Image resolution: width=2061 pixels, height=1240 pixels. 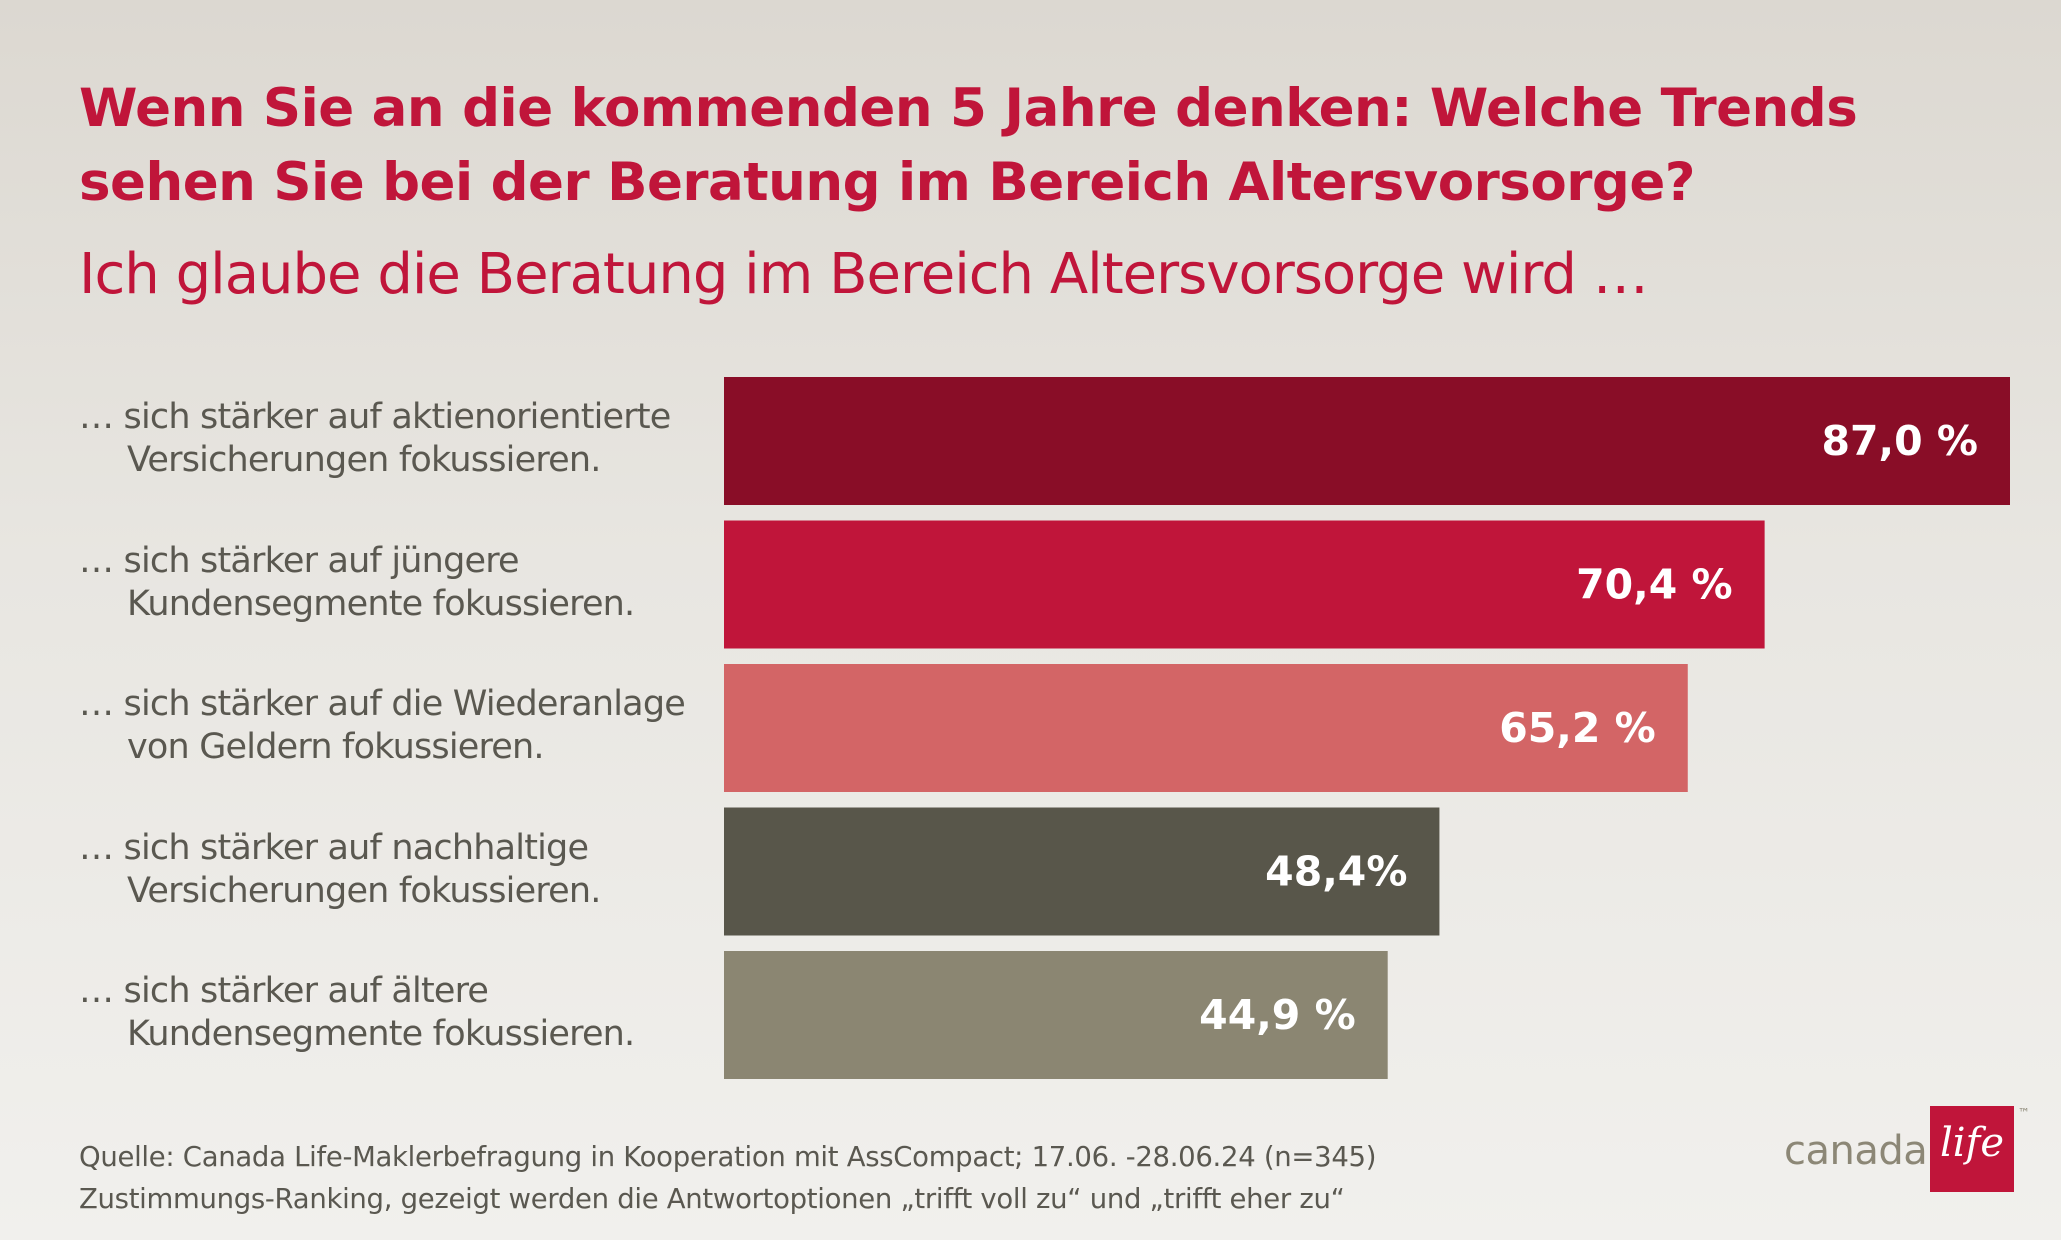 What do you see at coordinates (364, 890) in the screenshot?
I see `category-label-4-line-2: Versicherungen fokussieren.` at bounding box center [364, 890].